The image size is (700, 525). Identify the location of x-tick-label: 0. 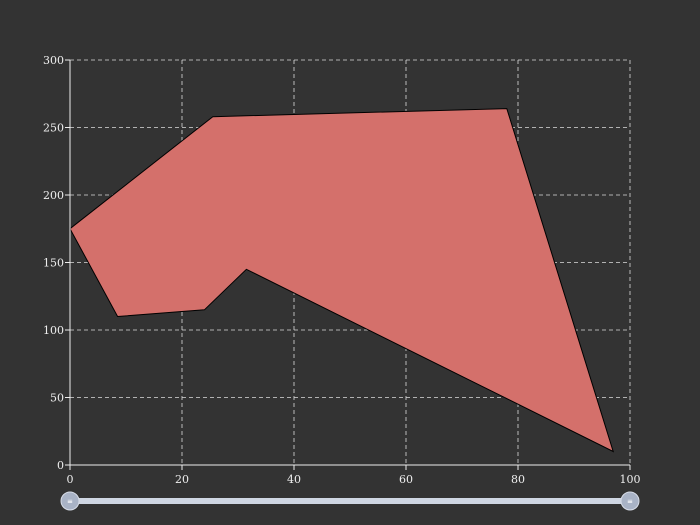
(70, 479).